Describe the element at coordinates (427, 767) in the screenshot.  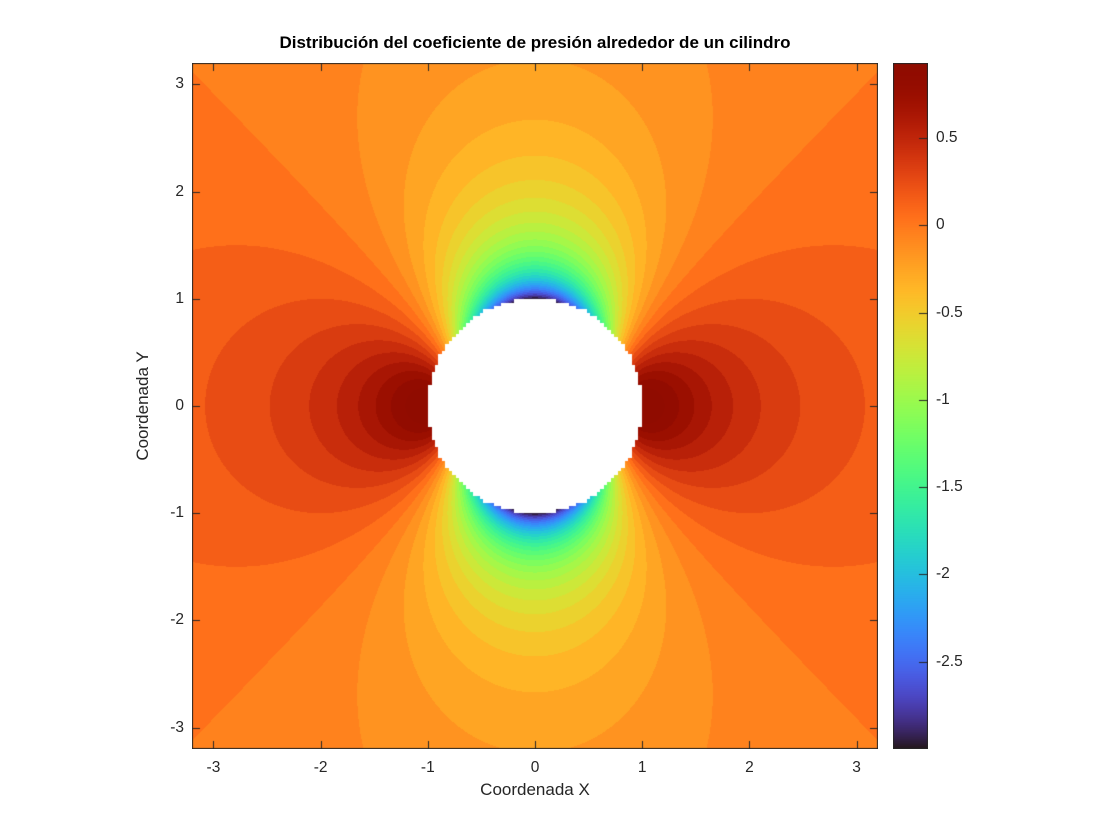
I see `x-tick-label: -1` at that location.